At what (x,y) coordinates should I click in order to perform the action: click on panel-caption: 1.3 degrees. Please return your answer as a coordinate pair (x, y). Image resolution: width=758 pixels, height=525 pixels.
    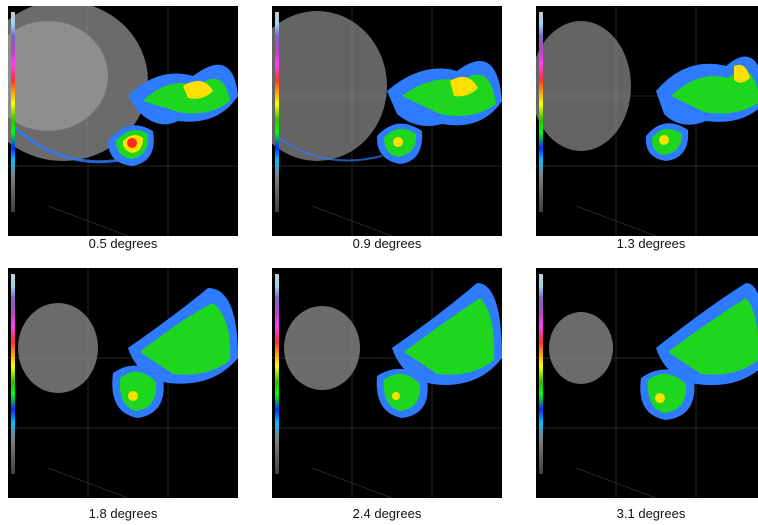
    Looking at the image, I should click on (647, 243).